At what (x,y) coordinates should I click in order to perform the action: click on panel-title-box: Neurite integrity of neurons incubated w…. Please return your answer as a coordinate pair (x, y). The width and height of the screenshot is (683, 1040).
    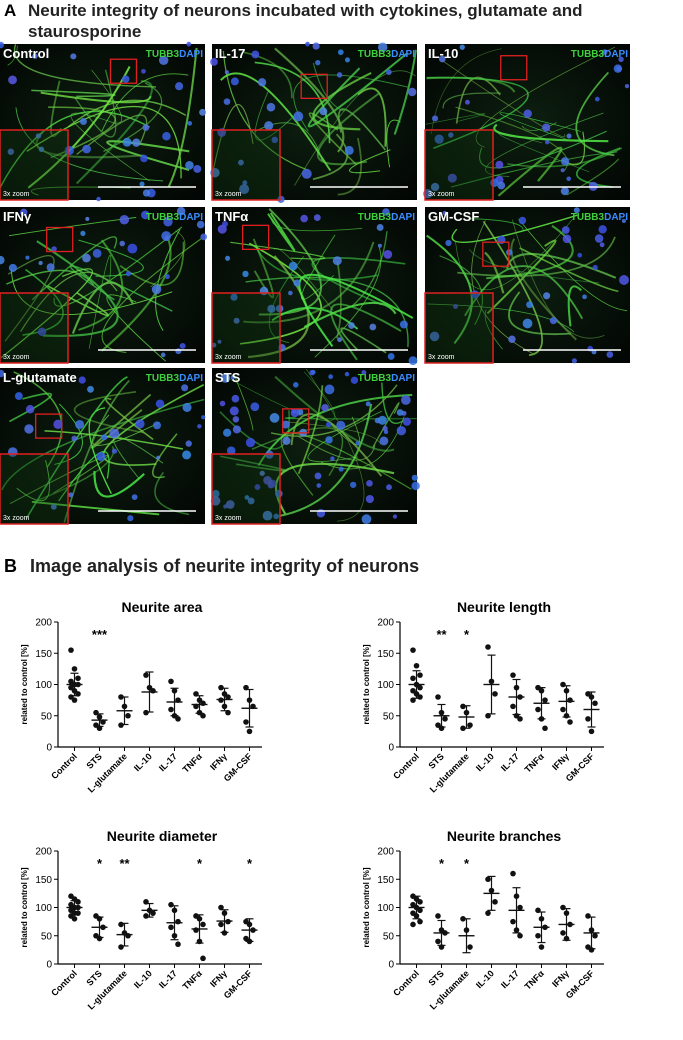
    Looking at the image, I should click on (305, 21).